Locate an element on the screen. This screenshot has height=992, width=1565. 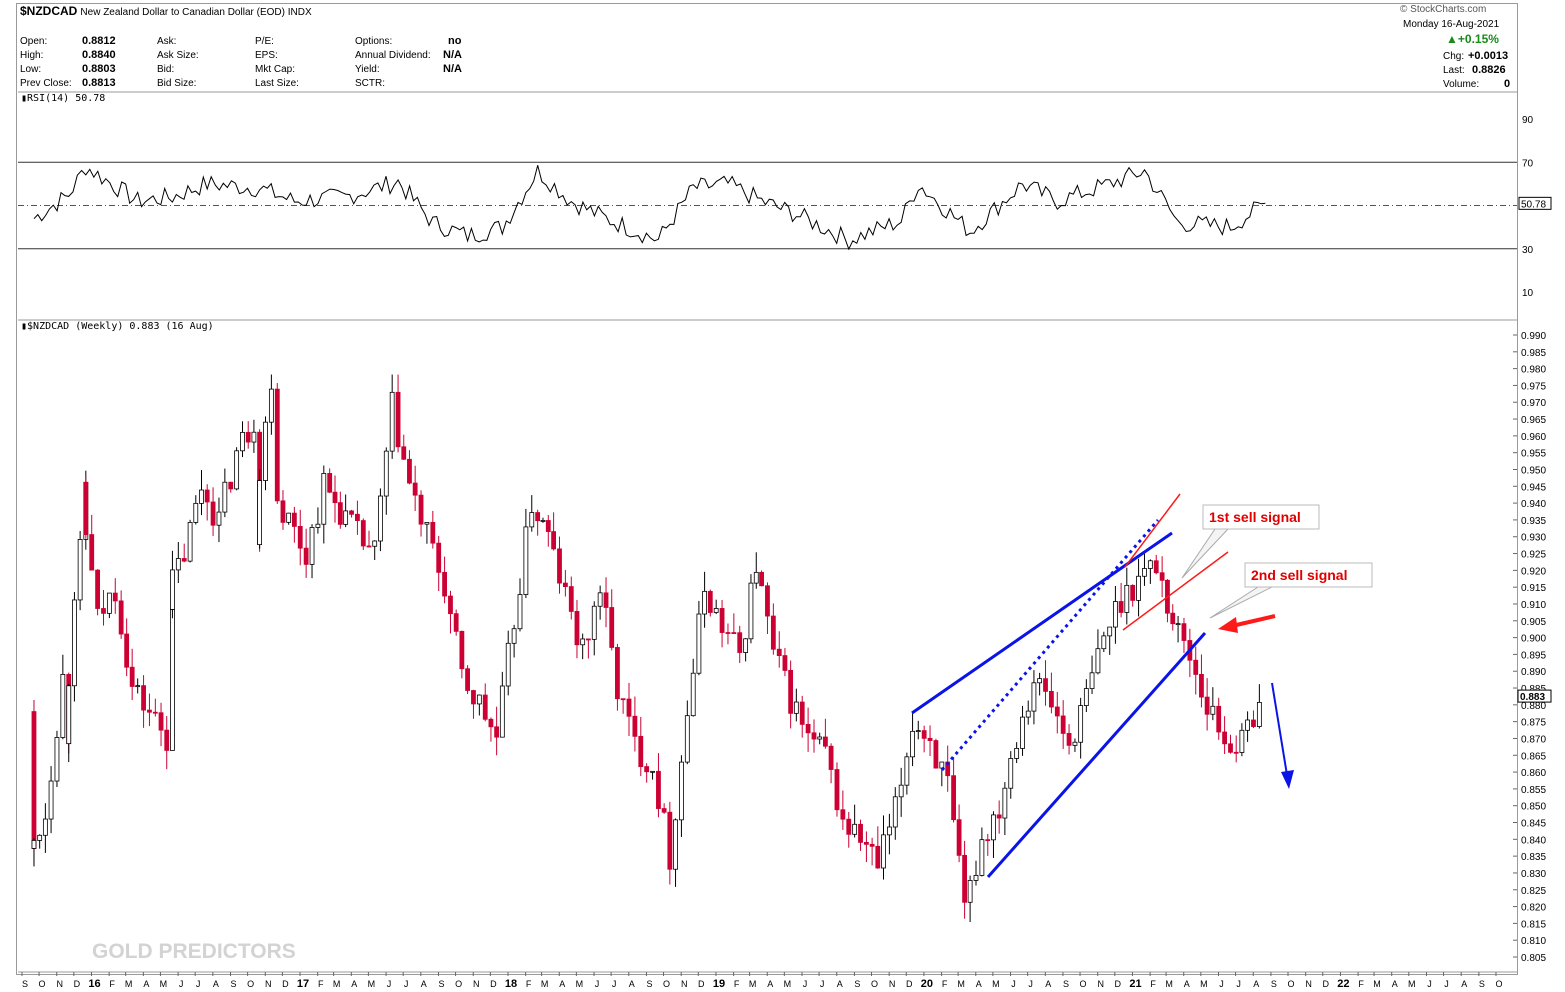
price-current-tag-box is located at coordinates (1534, 696).